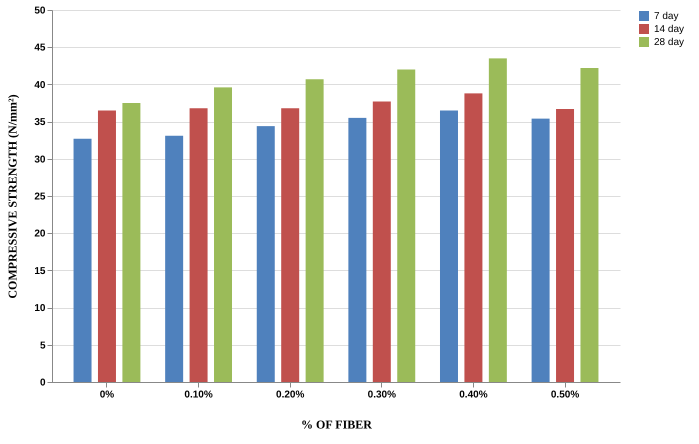  Describe the element at coordinates (198, 395) in the screenshot. I see `x-tick-label: 0.10%` at that location.